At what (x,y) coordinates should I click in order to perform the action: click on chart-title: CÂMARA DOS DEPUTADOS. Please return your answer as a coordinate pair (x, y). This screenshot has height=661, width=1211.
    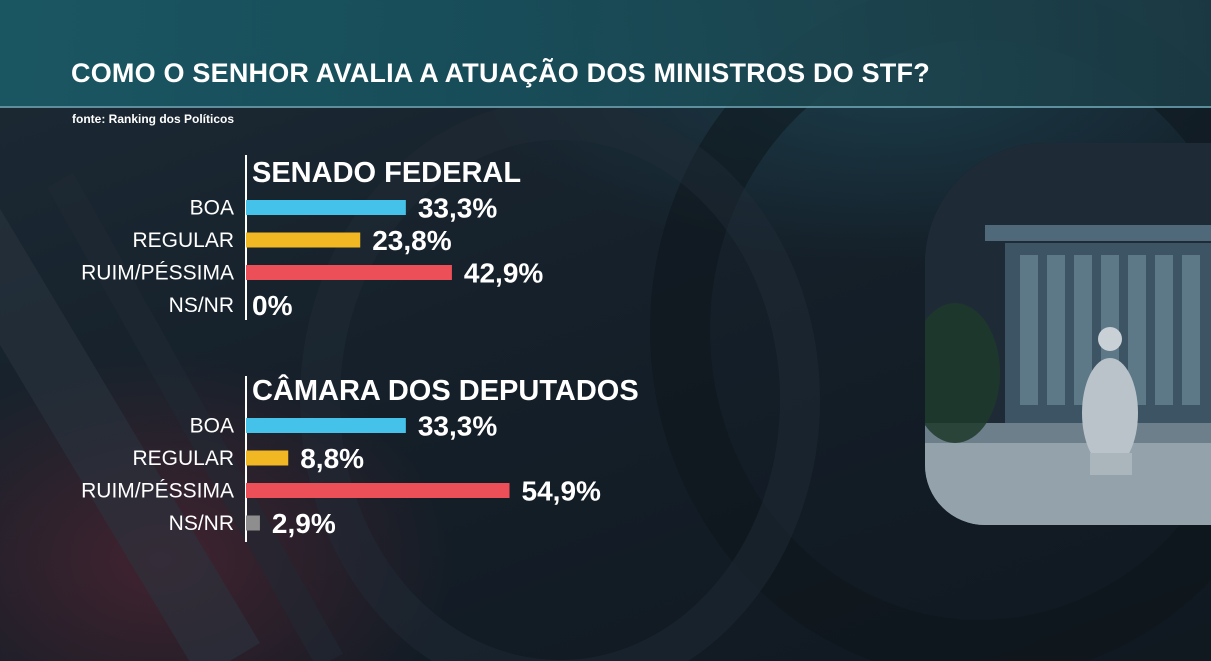
    Looking at the image, I should click on (445, 390).